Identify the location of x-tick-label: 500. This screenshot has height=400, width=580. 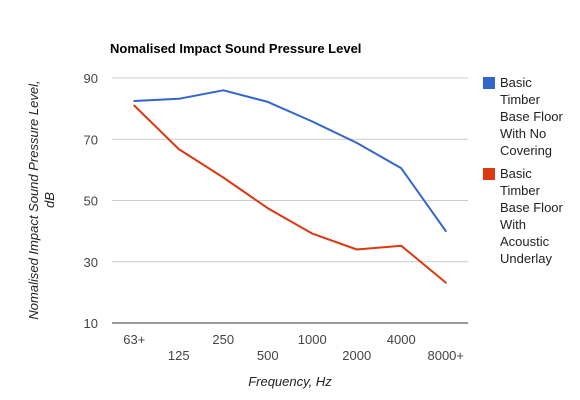
(268, 355).